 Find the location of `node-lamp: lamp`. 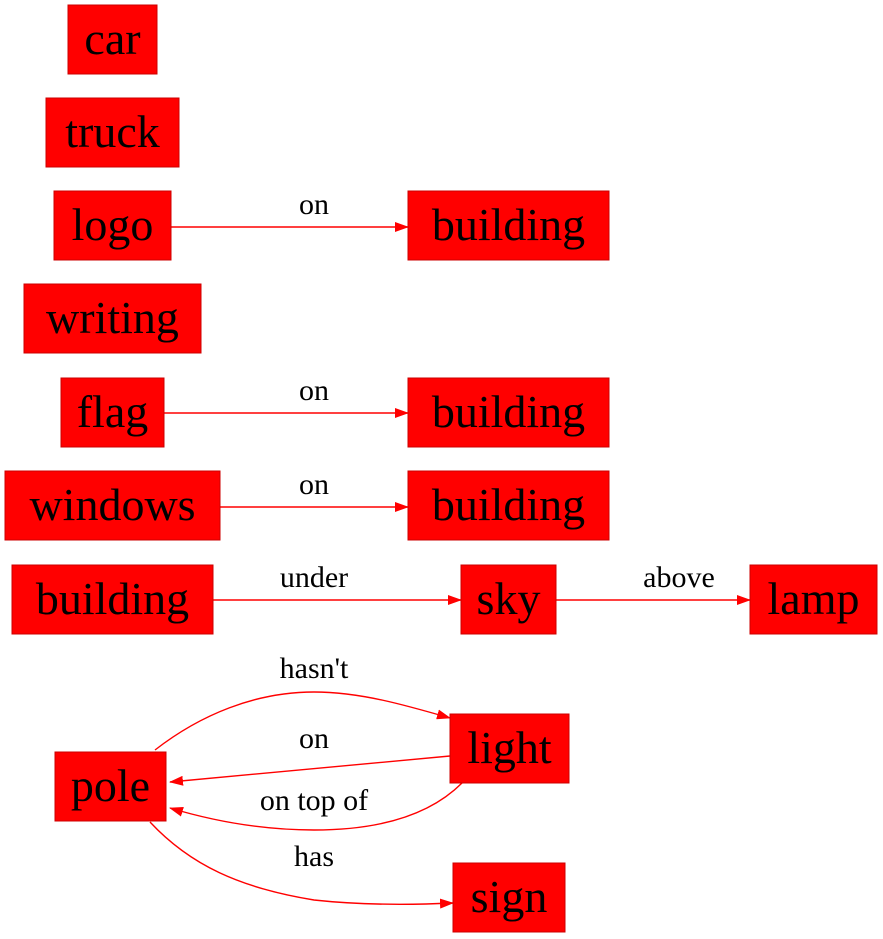

node-lamp: lamp is located at coordinates (813, 599).